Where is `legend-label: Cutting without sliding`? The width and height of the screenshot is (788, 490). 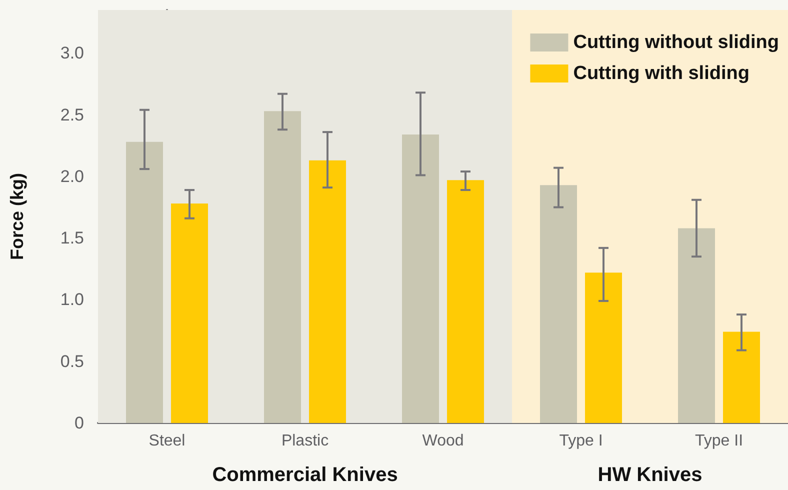 legend-label: Cutting without sliding is located at coordinates (676, 42).